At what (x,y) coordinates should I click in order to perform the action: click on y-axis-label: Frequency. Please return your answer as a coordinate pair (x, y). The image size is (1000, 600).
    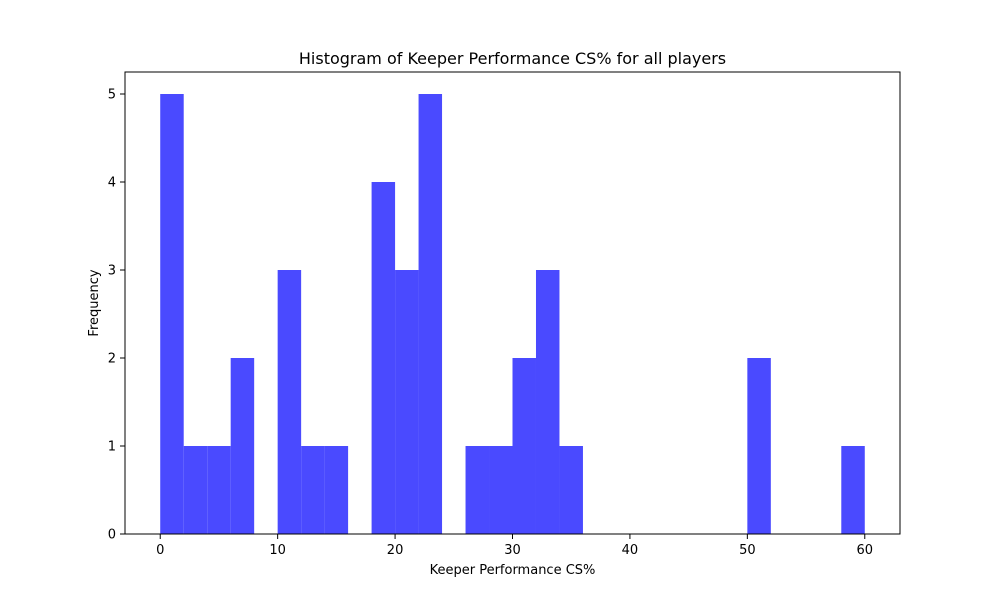
    Looking at the image, I should click on (94, 302).